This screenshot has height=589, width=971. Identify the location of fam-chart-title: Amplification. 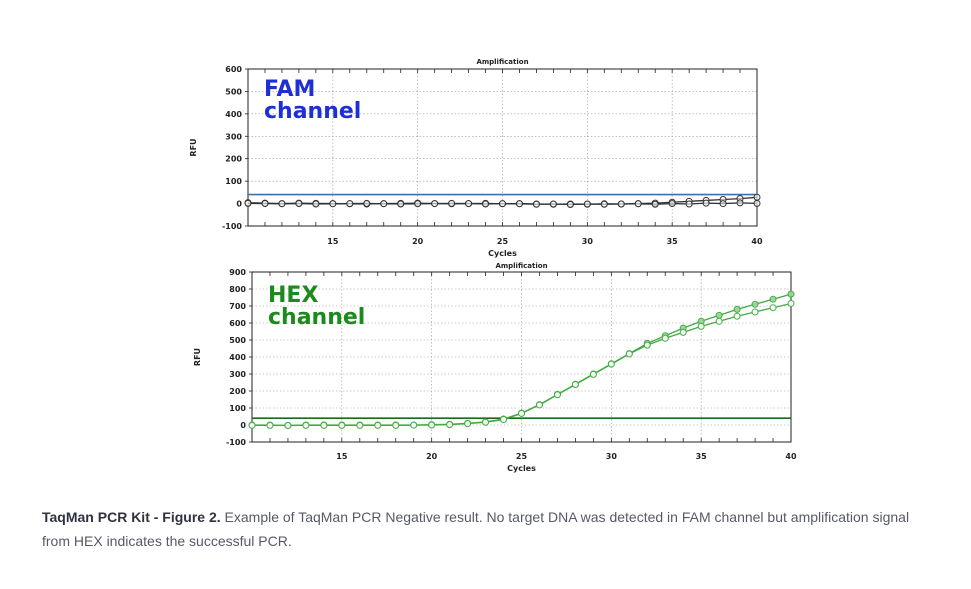
(502, 62).